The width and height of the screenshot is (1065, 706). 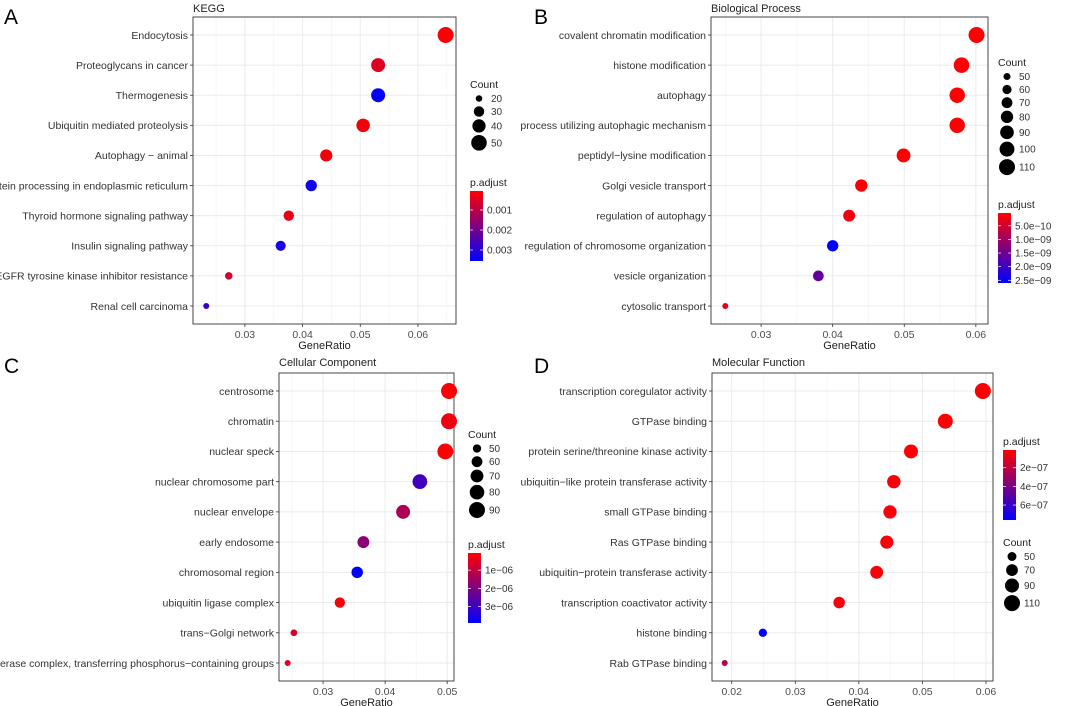 What do you see at coordinates (141, 156) in the screenshot?
I see `y-tick-label: Autophagy − animal` at bounding box center [141, 156].